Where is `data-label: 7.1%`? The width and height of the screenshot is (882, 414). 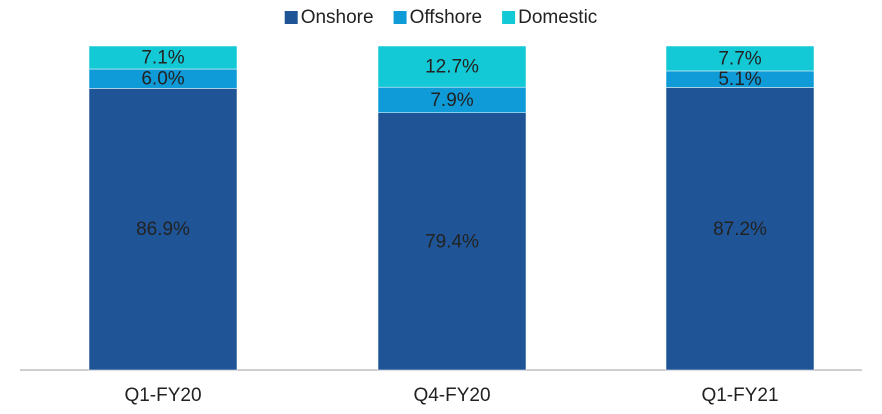 data-label: 7.1% is located at coordinates (162, 58).